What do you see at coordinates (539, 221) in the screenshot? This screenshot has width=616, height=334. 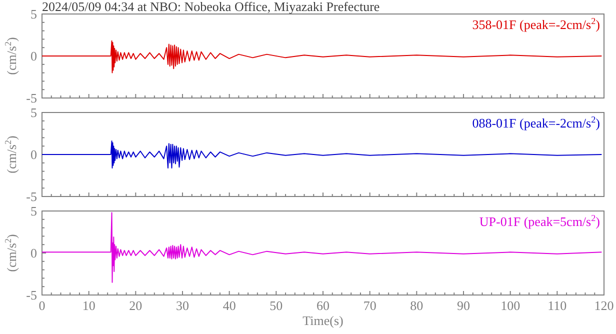 I see `series-label: UP-01F (peak=5cm/s$^{2}$)` at bounding box center [539, 221].